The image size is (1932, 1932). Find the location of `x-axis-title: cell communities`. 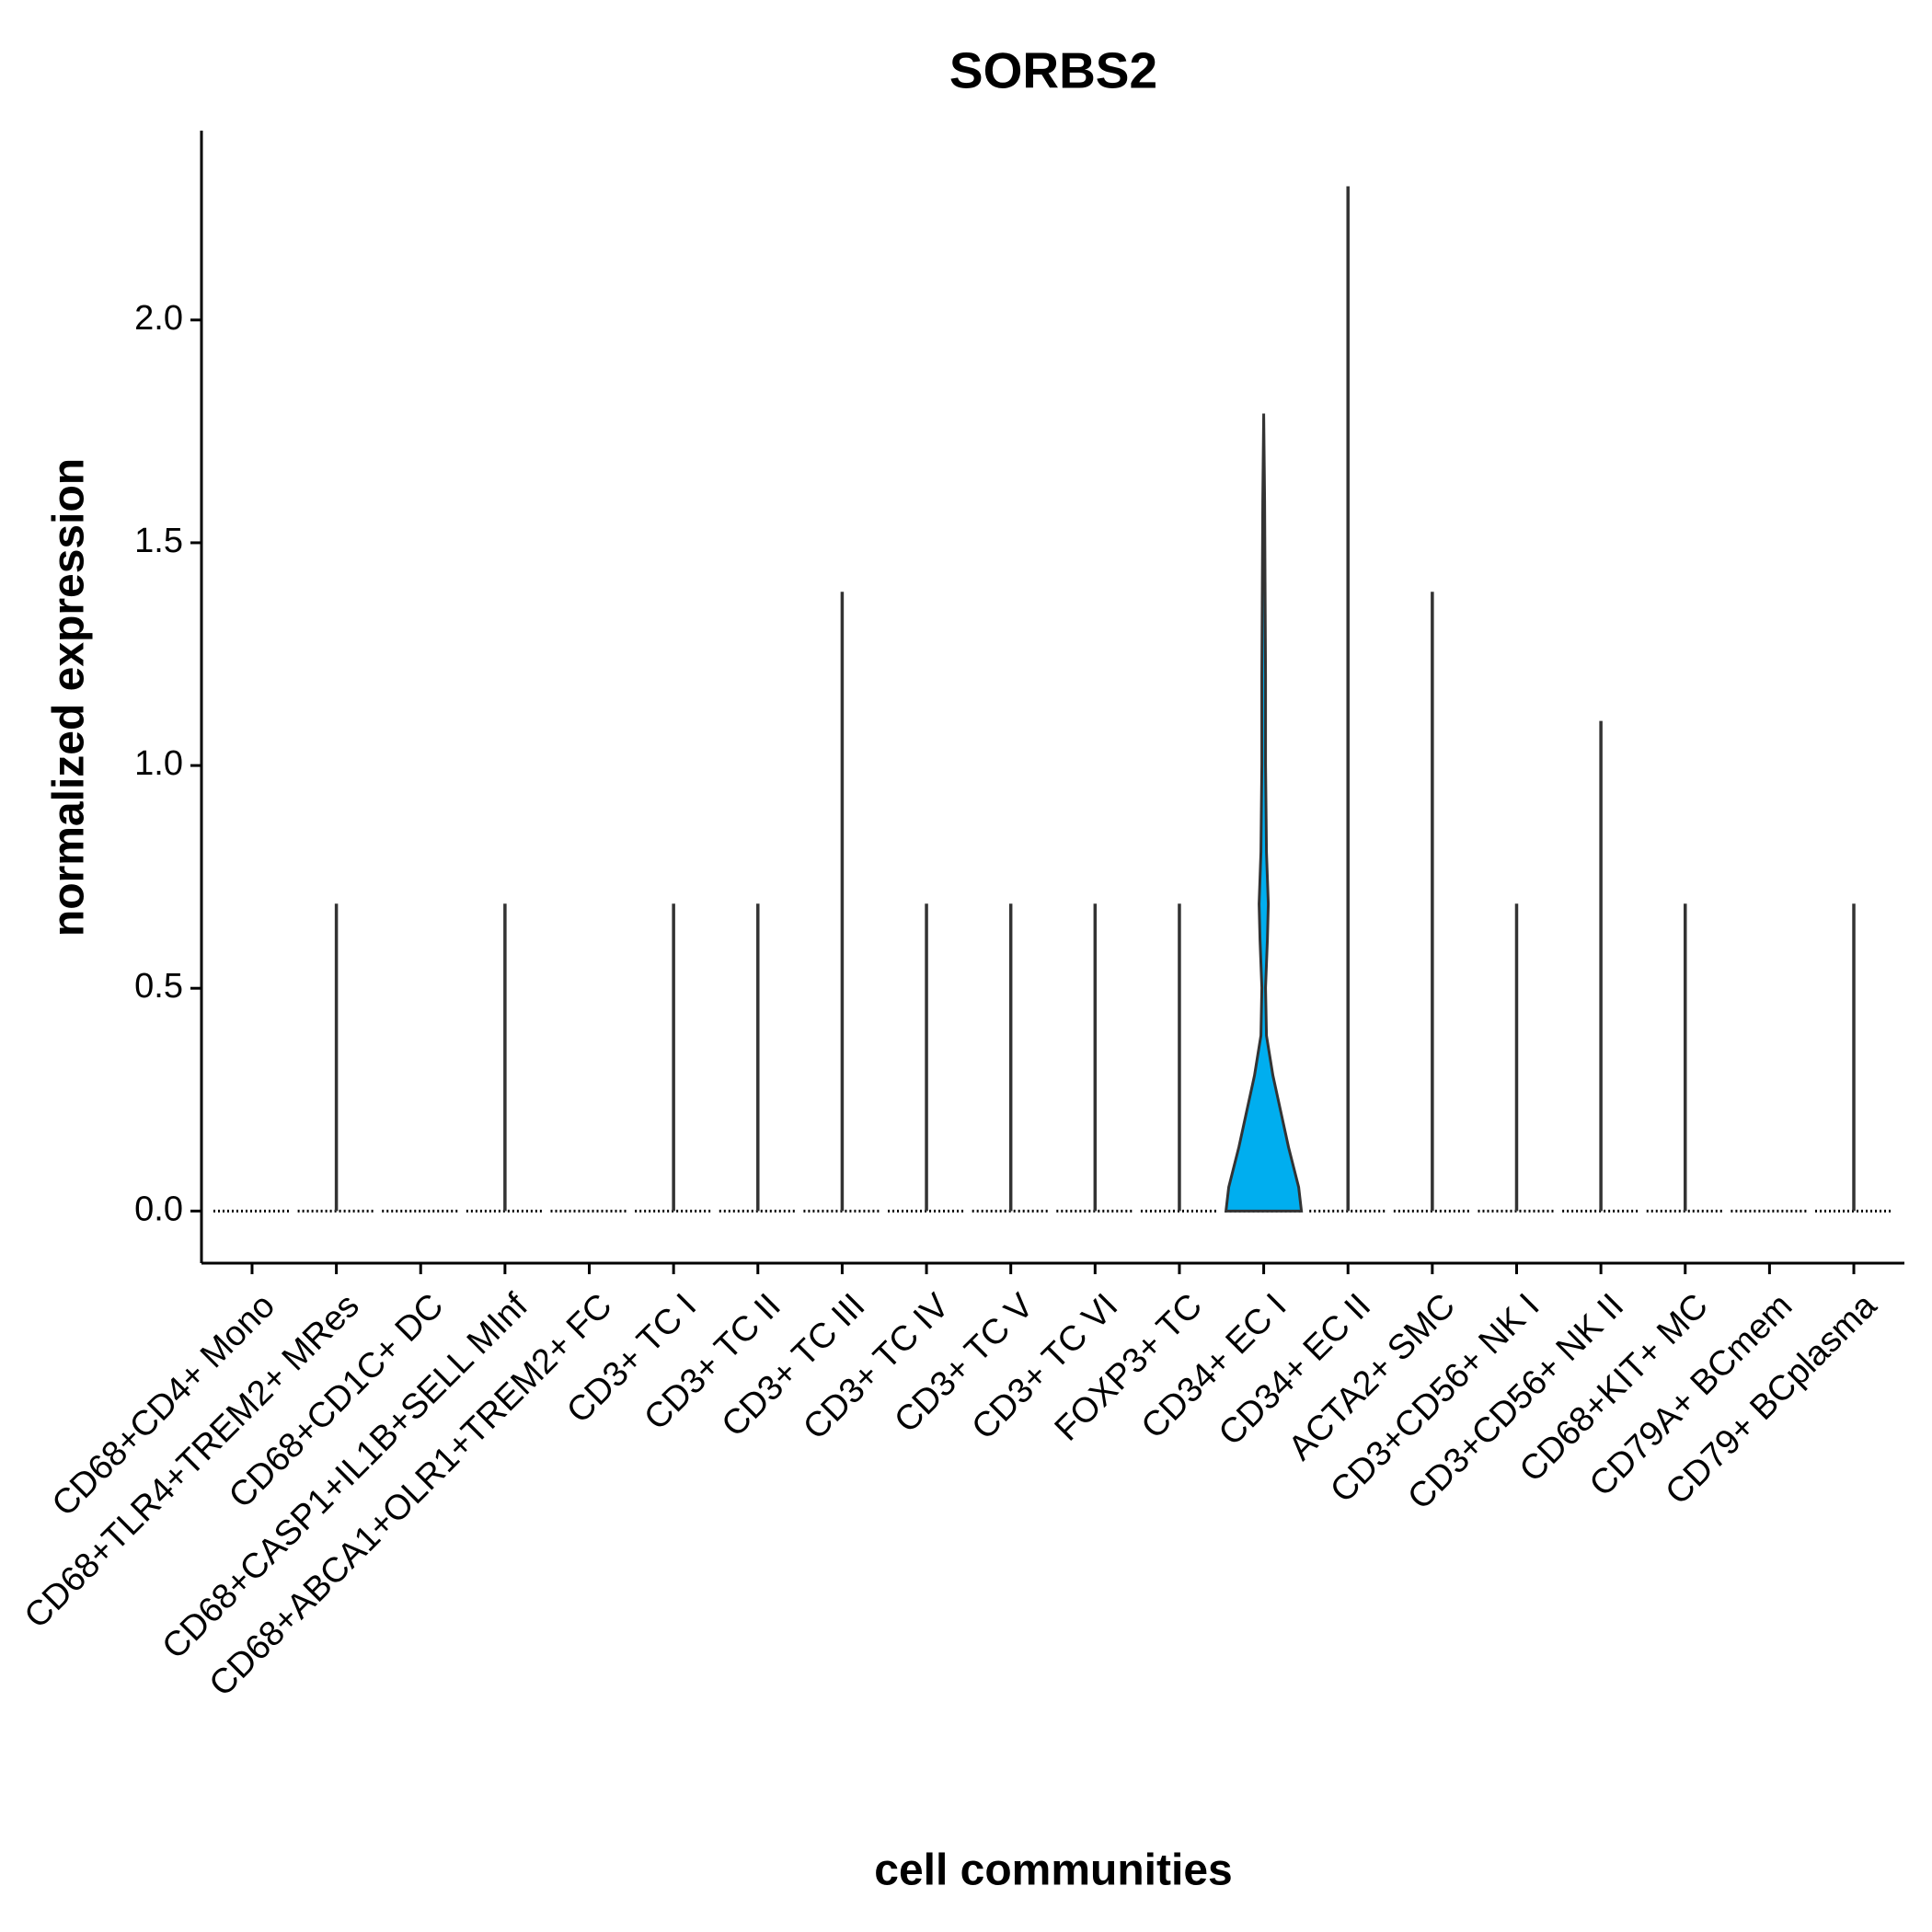

x-axis-title: cell communities is located at coordinates (1053, 1870).